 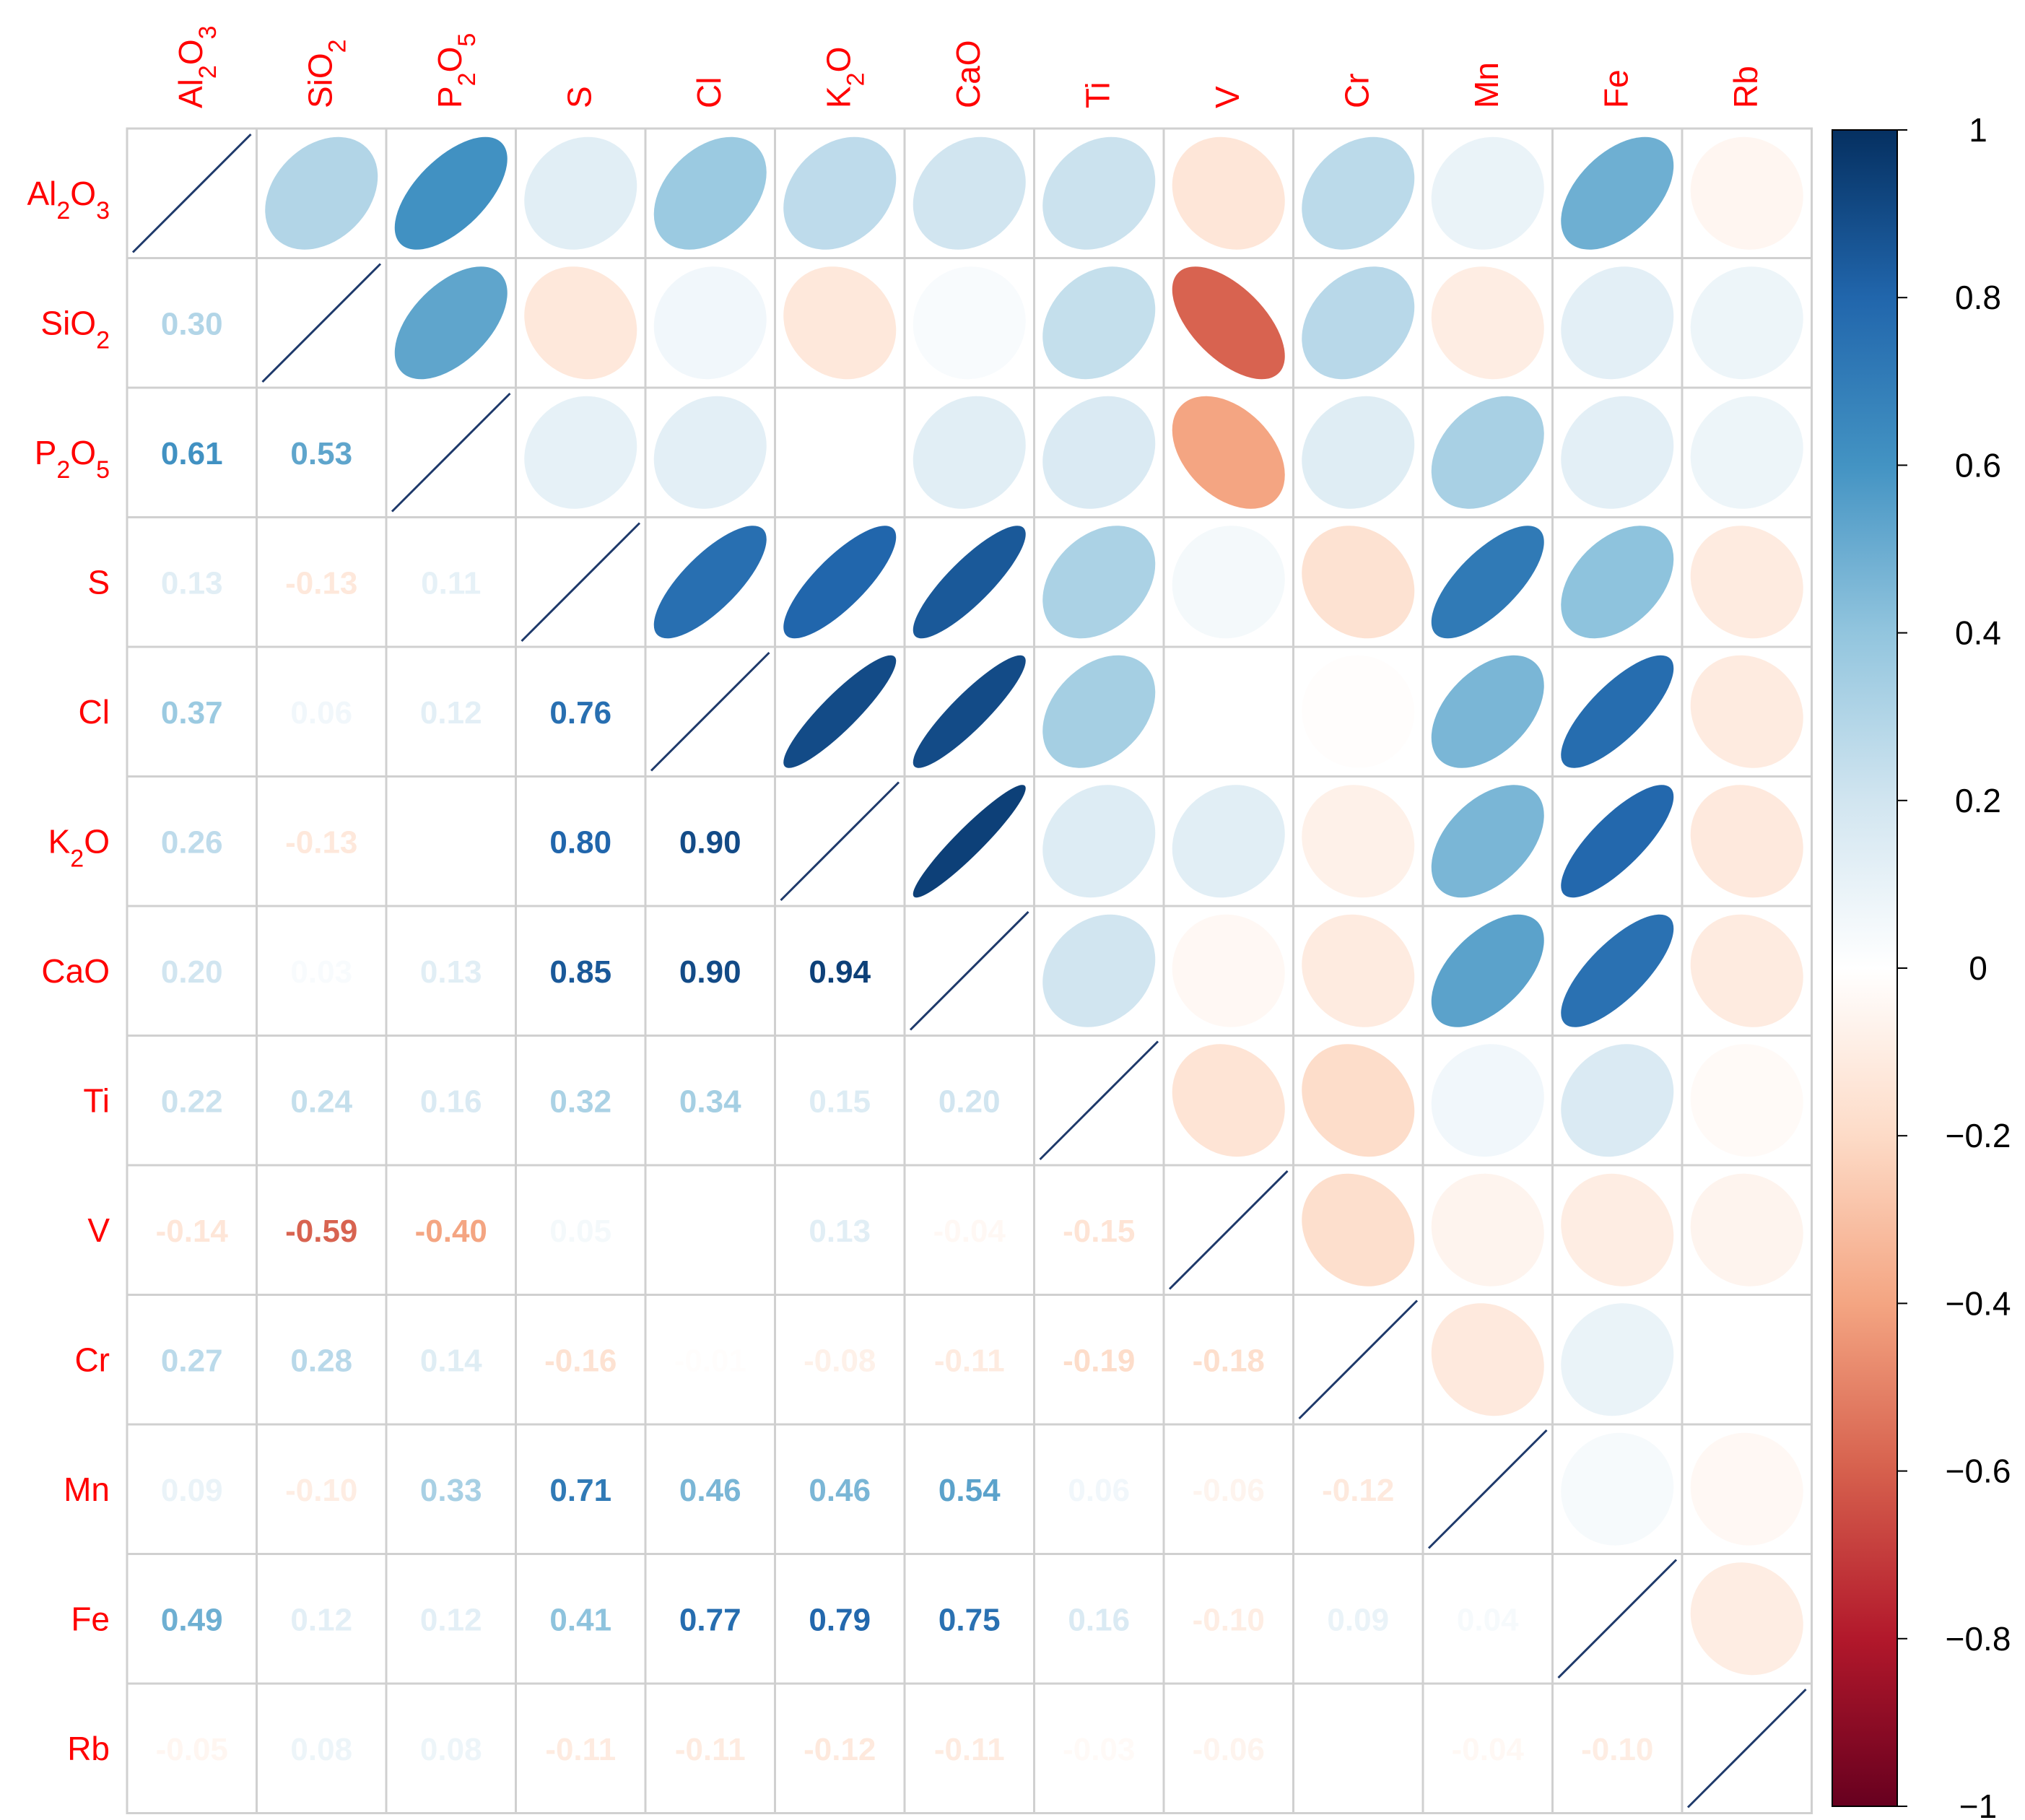 I want to click on ellipse-sio2-mn, so click(x=1487, y=323).